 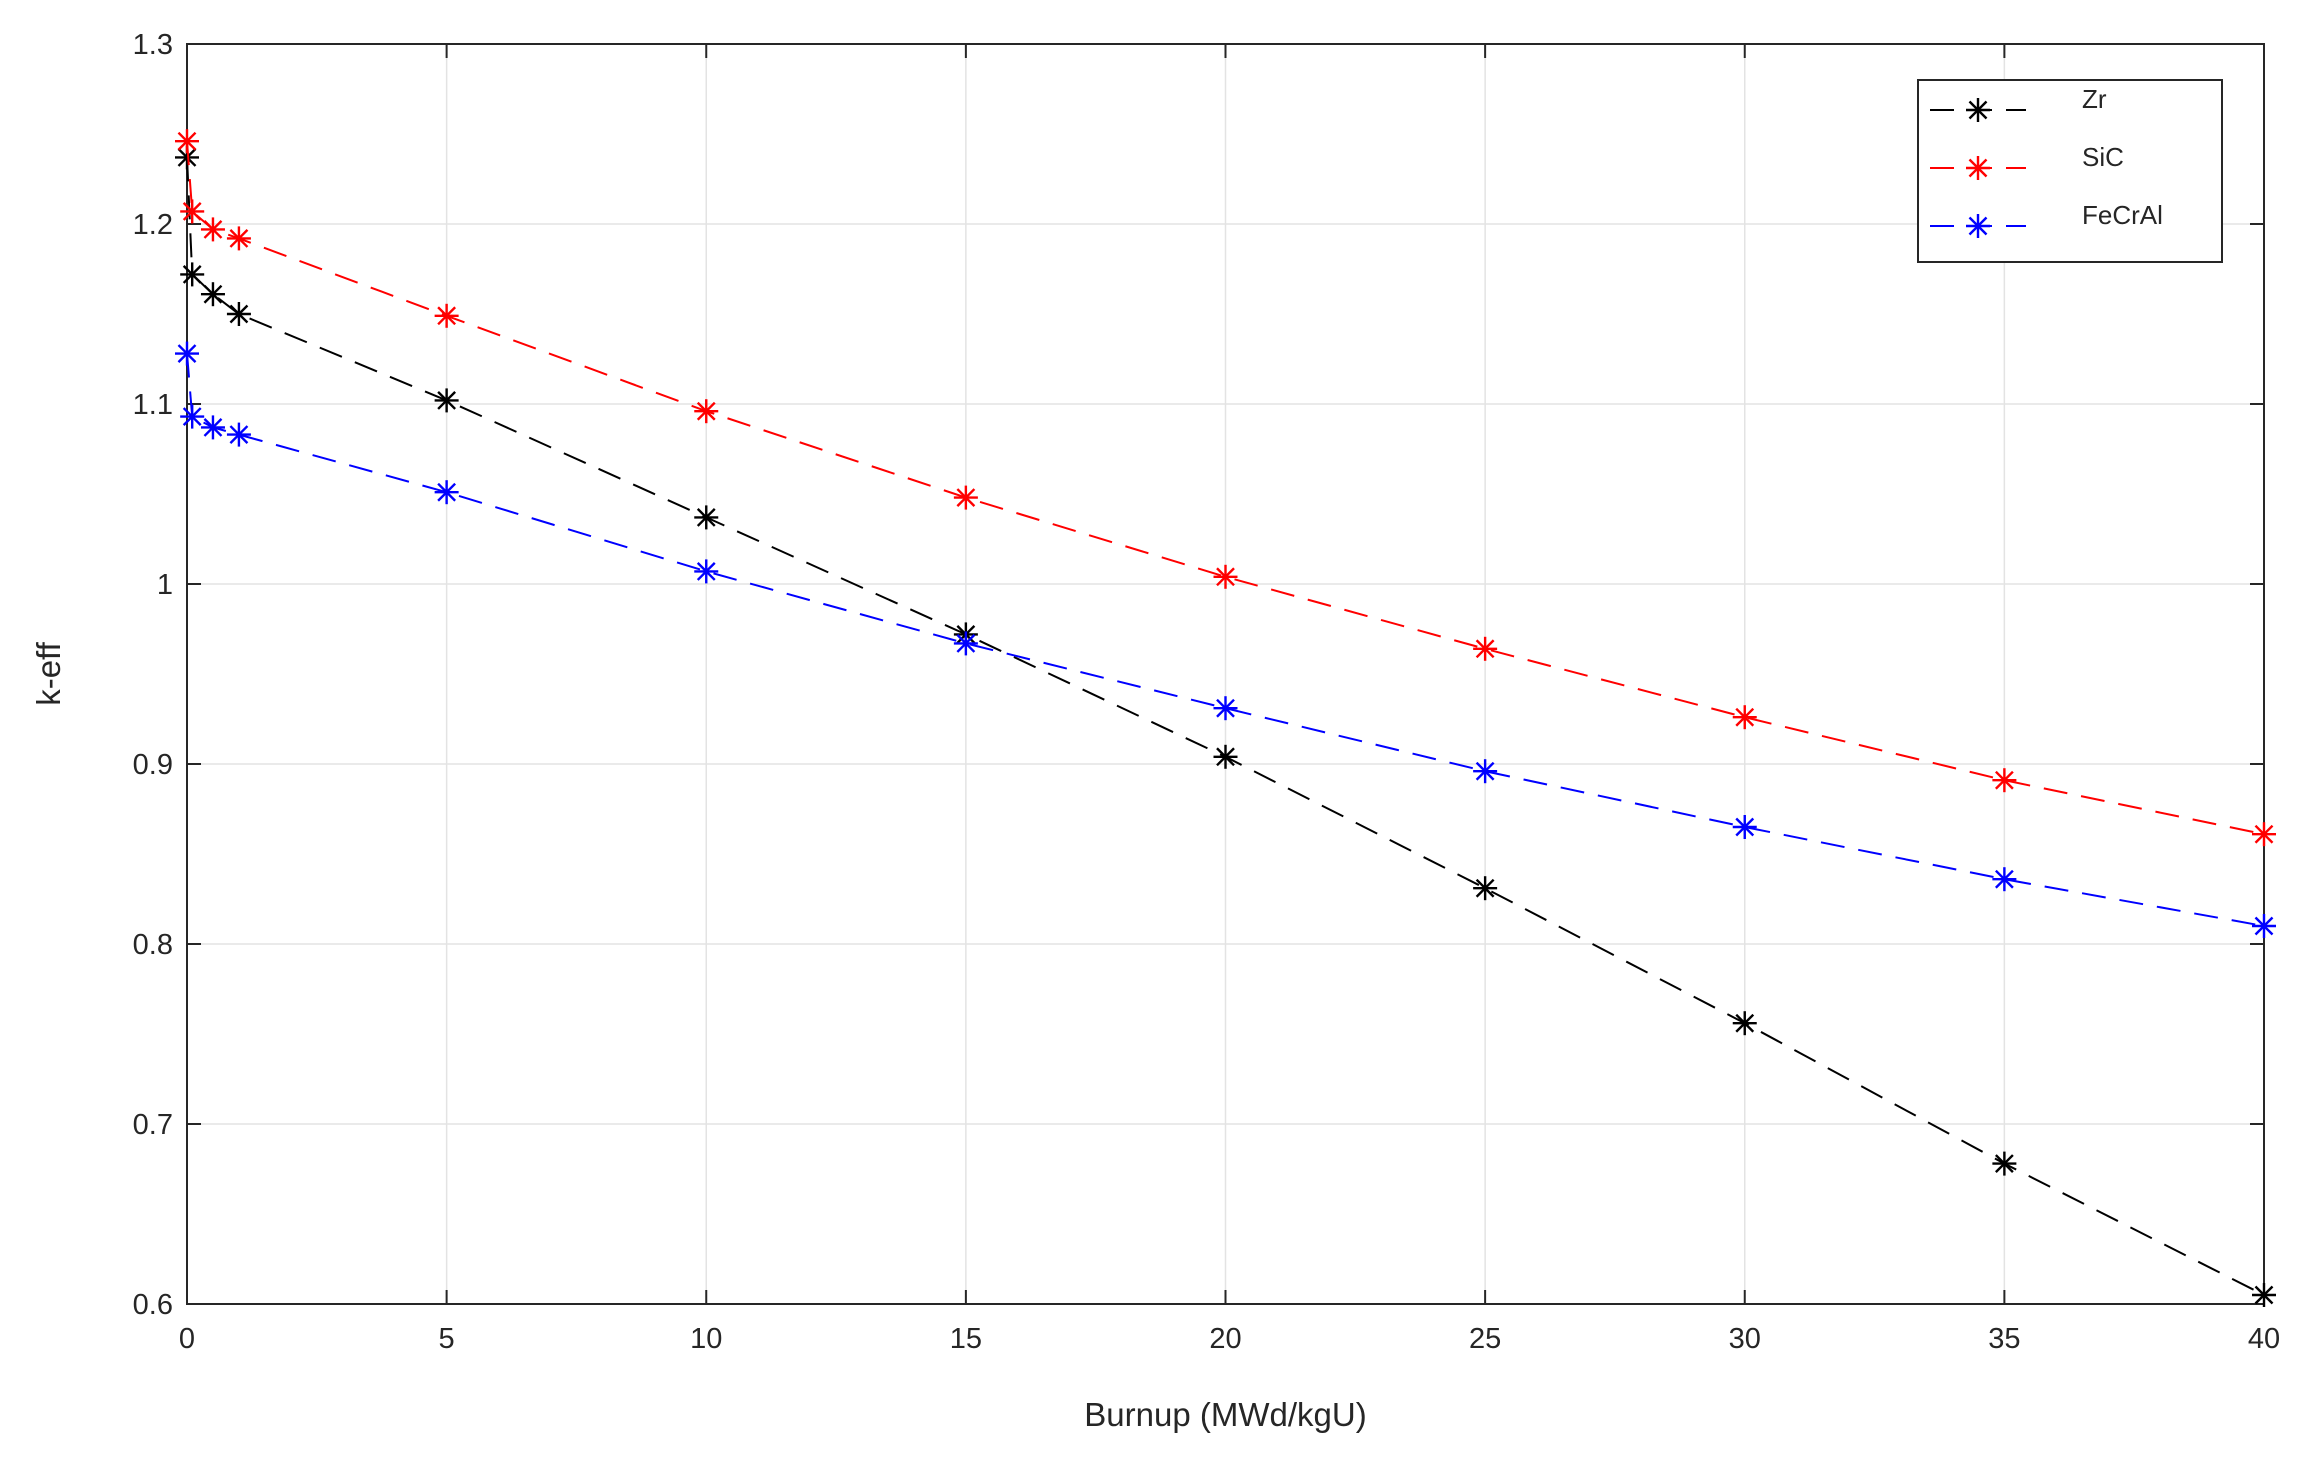 I want to click on legend-item-fecral: FeCrAl, so click(x=2046, y=219).